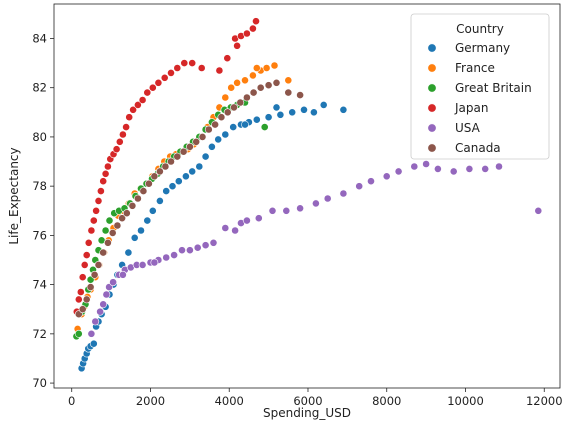  Describe the element at coordinates (39, 285) in the screenshot. I see `y-tick-label: 74` at that location.